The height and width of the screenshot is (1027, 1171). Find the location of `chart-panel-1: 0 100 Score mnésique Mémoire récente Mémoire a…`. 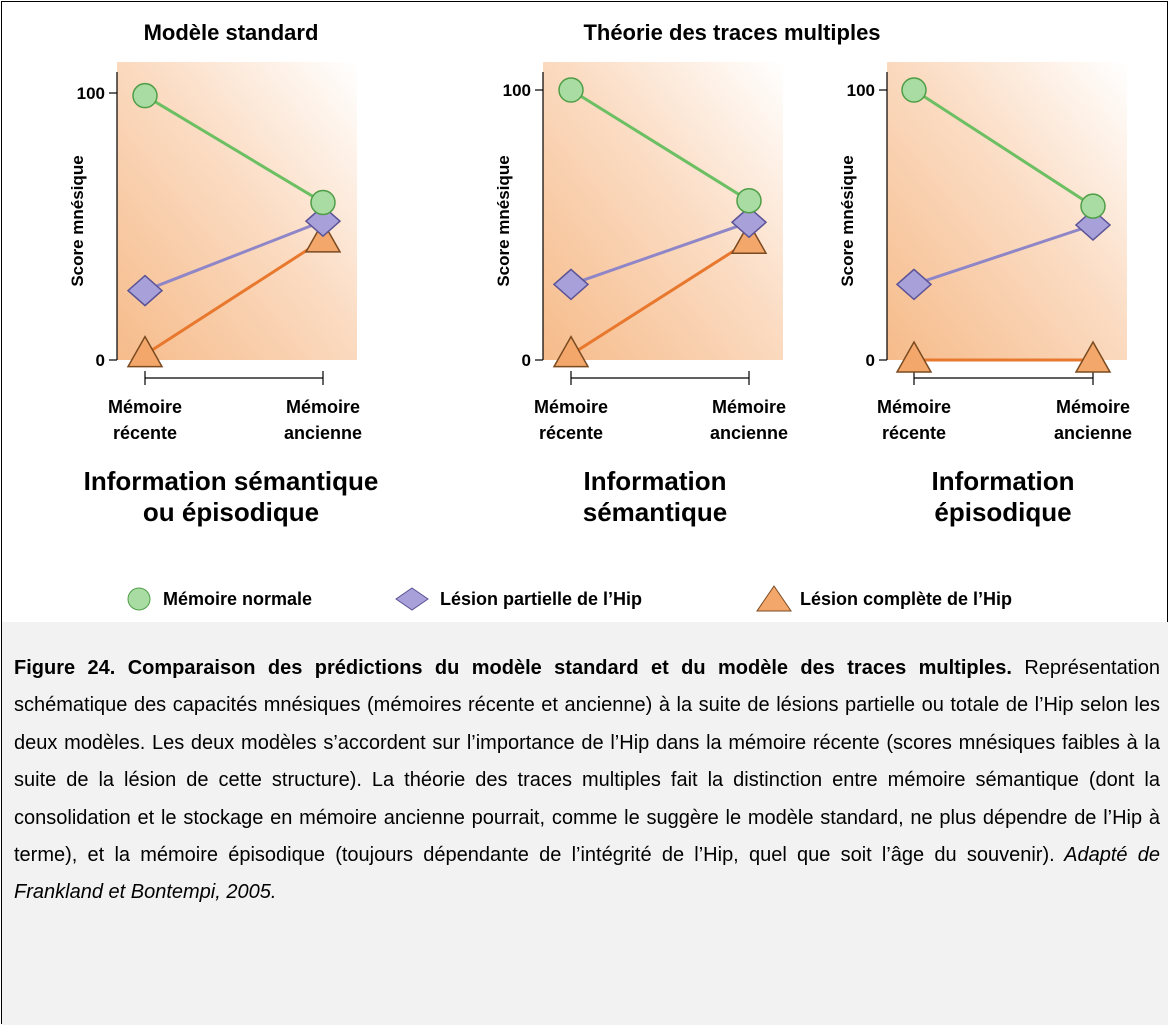

chart-panel-1: 0 100 Score mnésique Mémoire récente Mémoire a… is located at coordinates (223, 294).